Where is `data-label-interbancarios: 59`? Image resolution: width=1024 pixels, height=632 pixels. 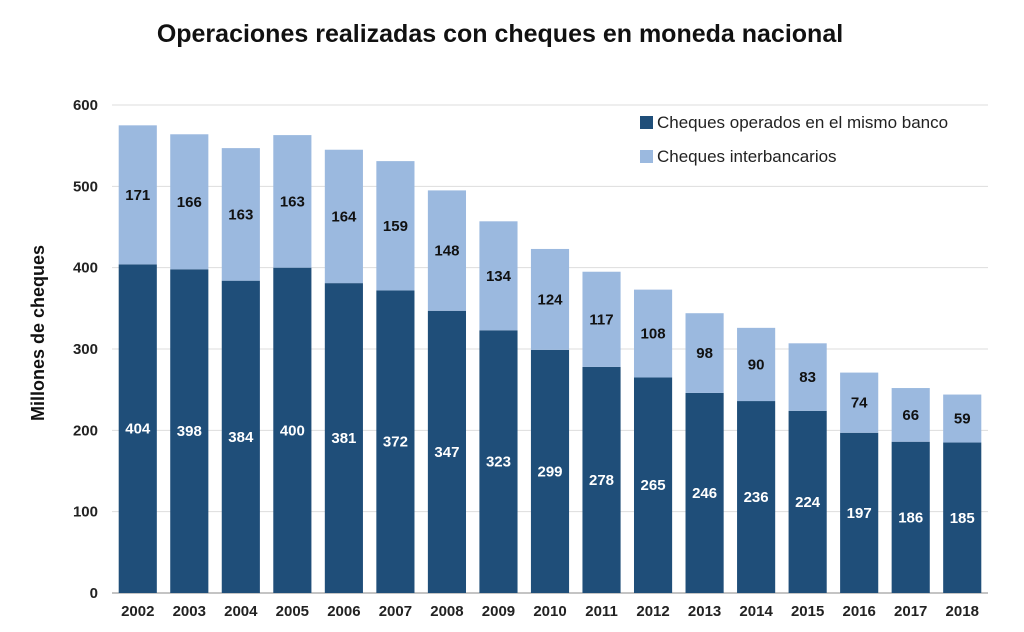
data-label-interbancarios: 59 is located at coordinates (962, 419).